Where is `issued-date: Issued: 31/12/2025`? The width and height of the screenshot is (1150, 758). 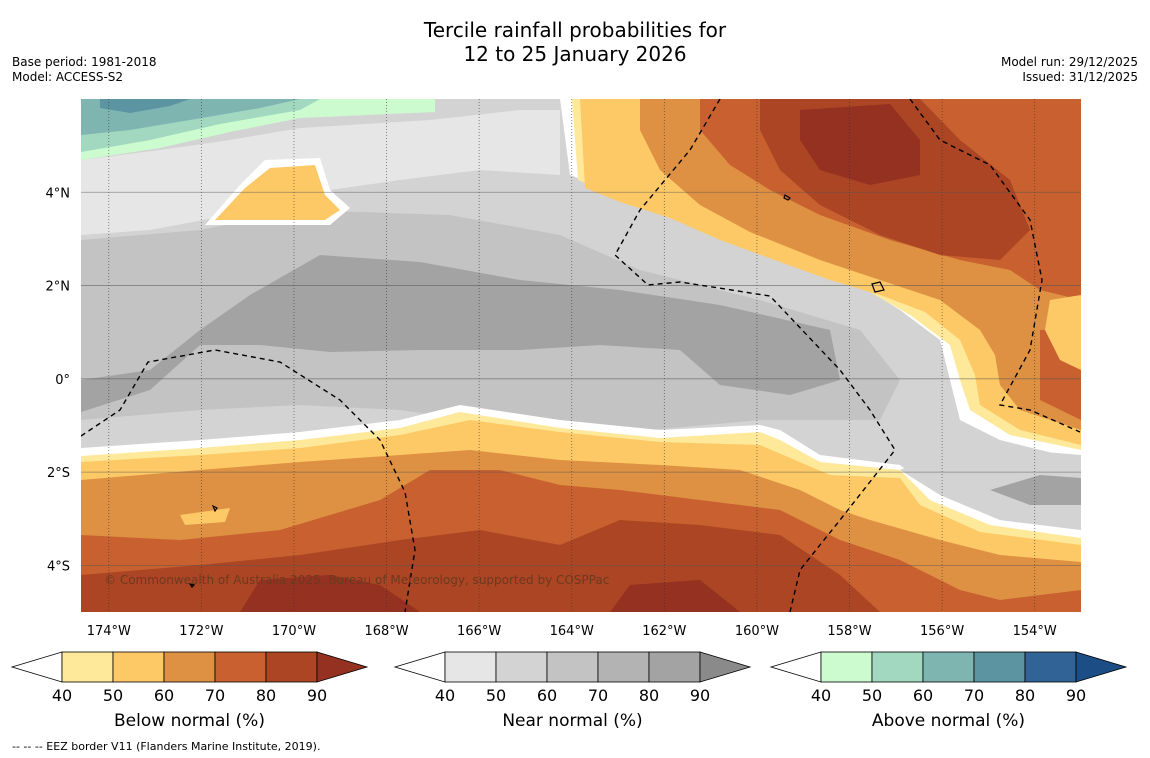
issued-date: Issued: 31/12/2025 is located at coordinates (1080, 77).